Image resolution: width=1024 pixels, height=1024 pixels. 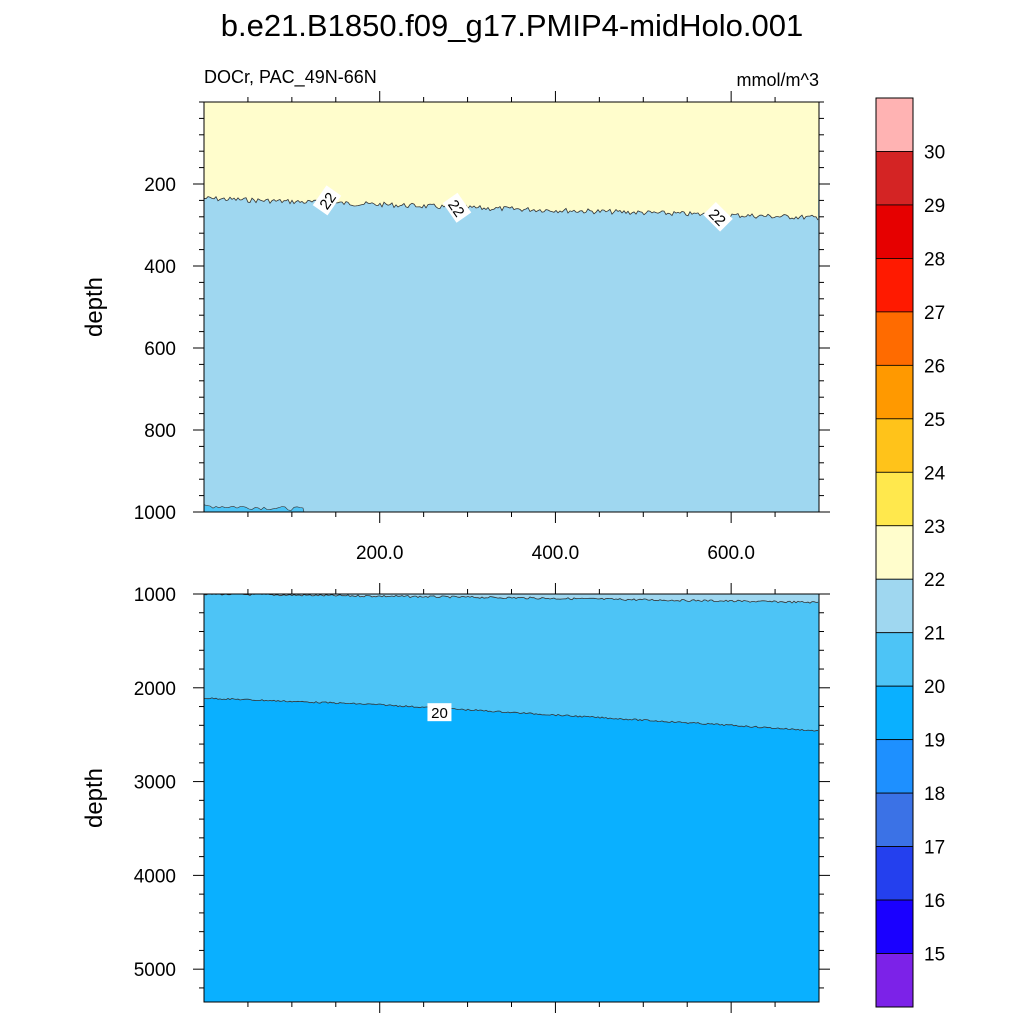 I want to click on colorbar-level-label: 19, so click(x=934, y=741).